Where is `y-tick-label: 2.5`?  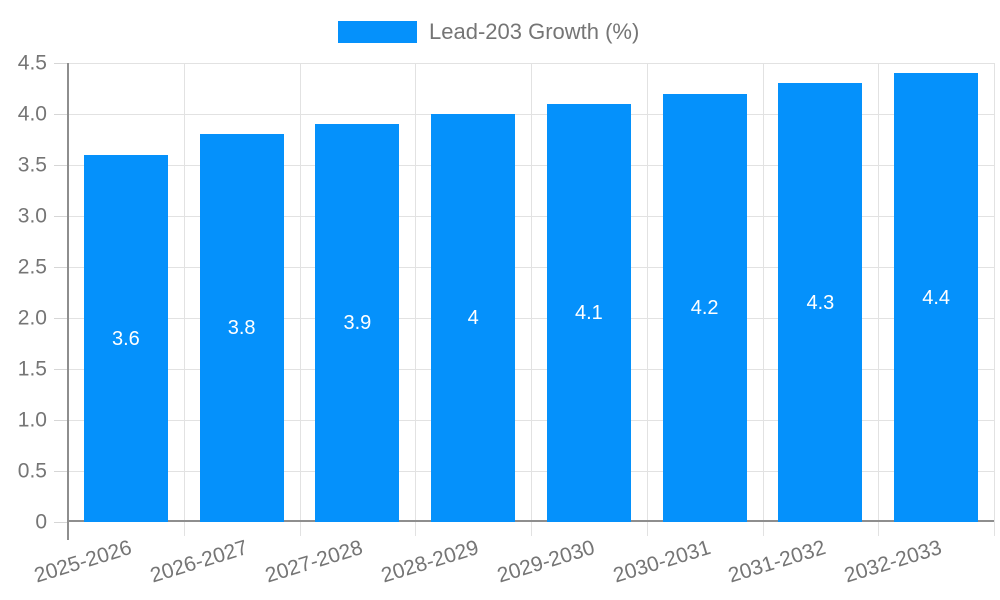
y-tick-label: 2.5 is located at coordinates (32, 267).